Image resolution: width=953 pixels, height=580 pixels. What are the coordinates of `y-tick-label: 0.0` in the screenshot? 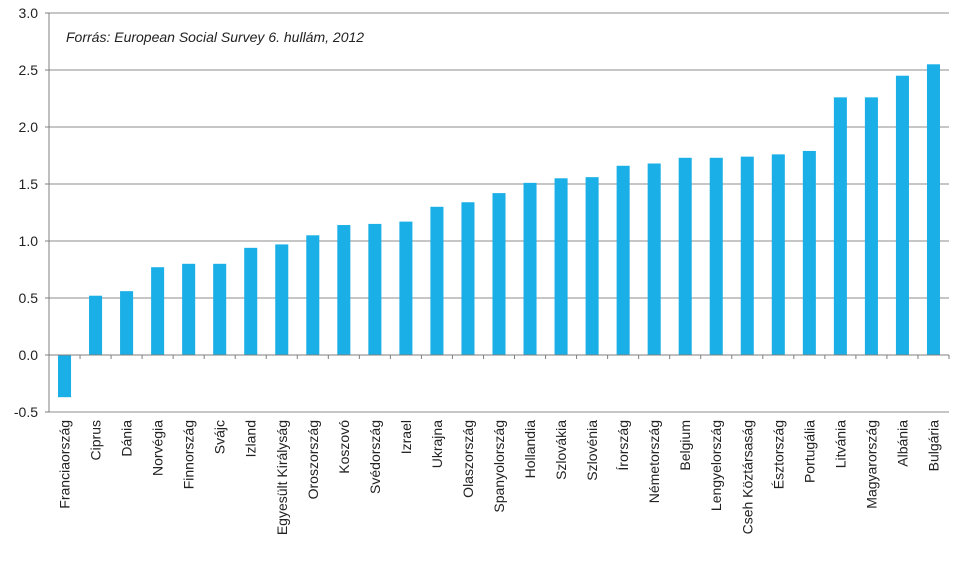 It's located at (29, 355).